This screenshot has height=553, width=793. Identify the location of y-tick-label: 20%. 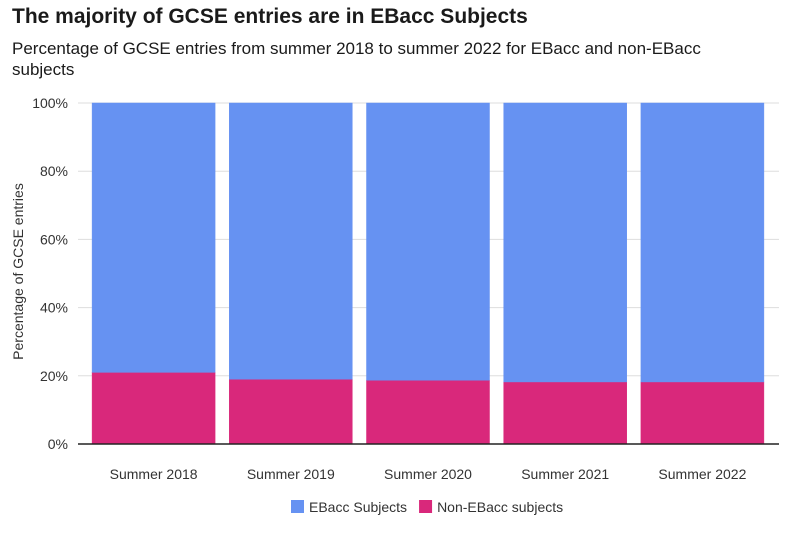
(54, 376).